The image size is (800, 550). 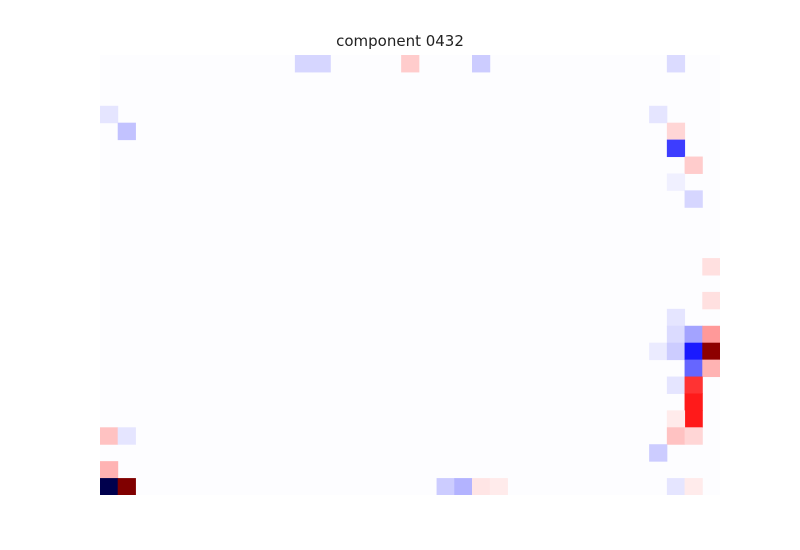 What do you see at coordinates (400, 41) in the screenshot?
I see `chart-title: component 0432` at bounding box center [400, 41].